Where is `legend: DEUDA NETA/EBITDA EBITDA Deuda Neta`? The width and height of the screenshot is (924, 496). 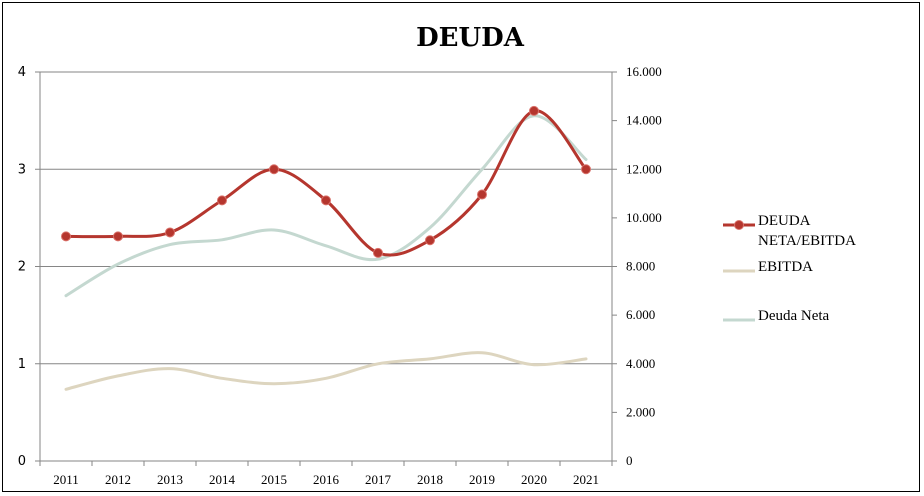 legend: DEUDA NETA/EBITDA EBITDA Deuda Neta is located at coordinates (789, 268).